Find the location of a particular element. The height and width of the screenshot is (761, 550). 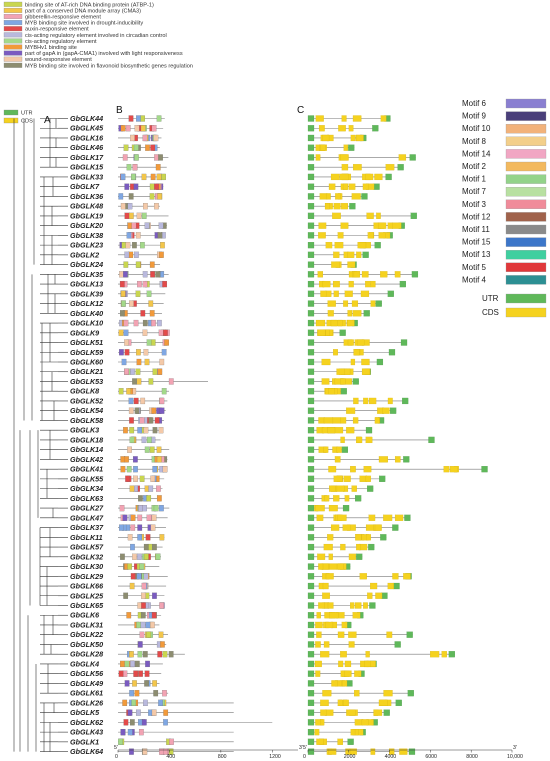

gene-name-gbglk6: GbGLK6 is located at coordinates (85, 615).